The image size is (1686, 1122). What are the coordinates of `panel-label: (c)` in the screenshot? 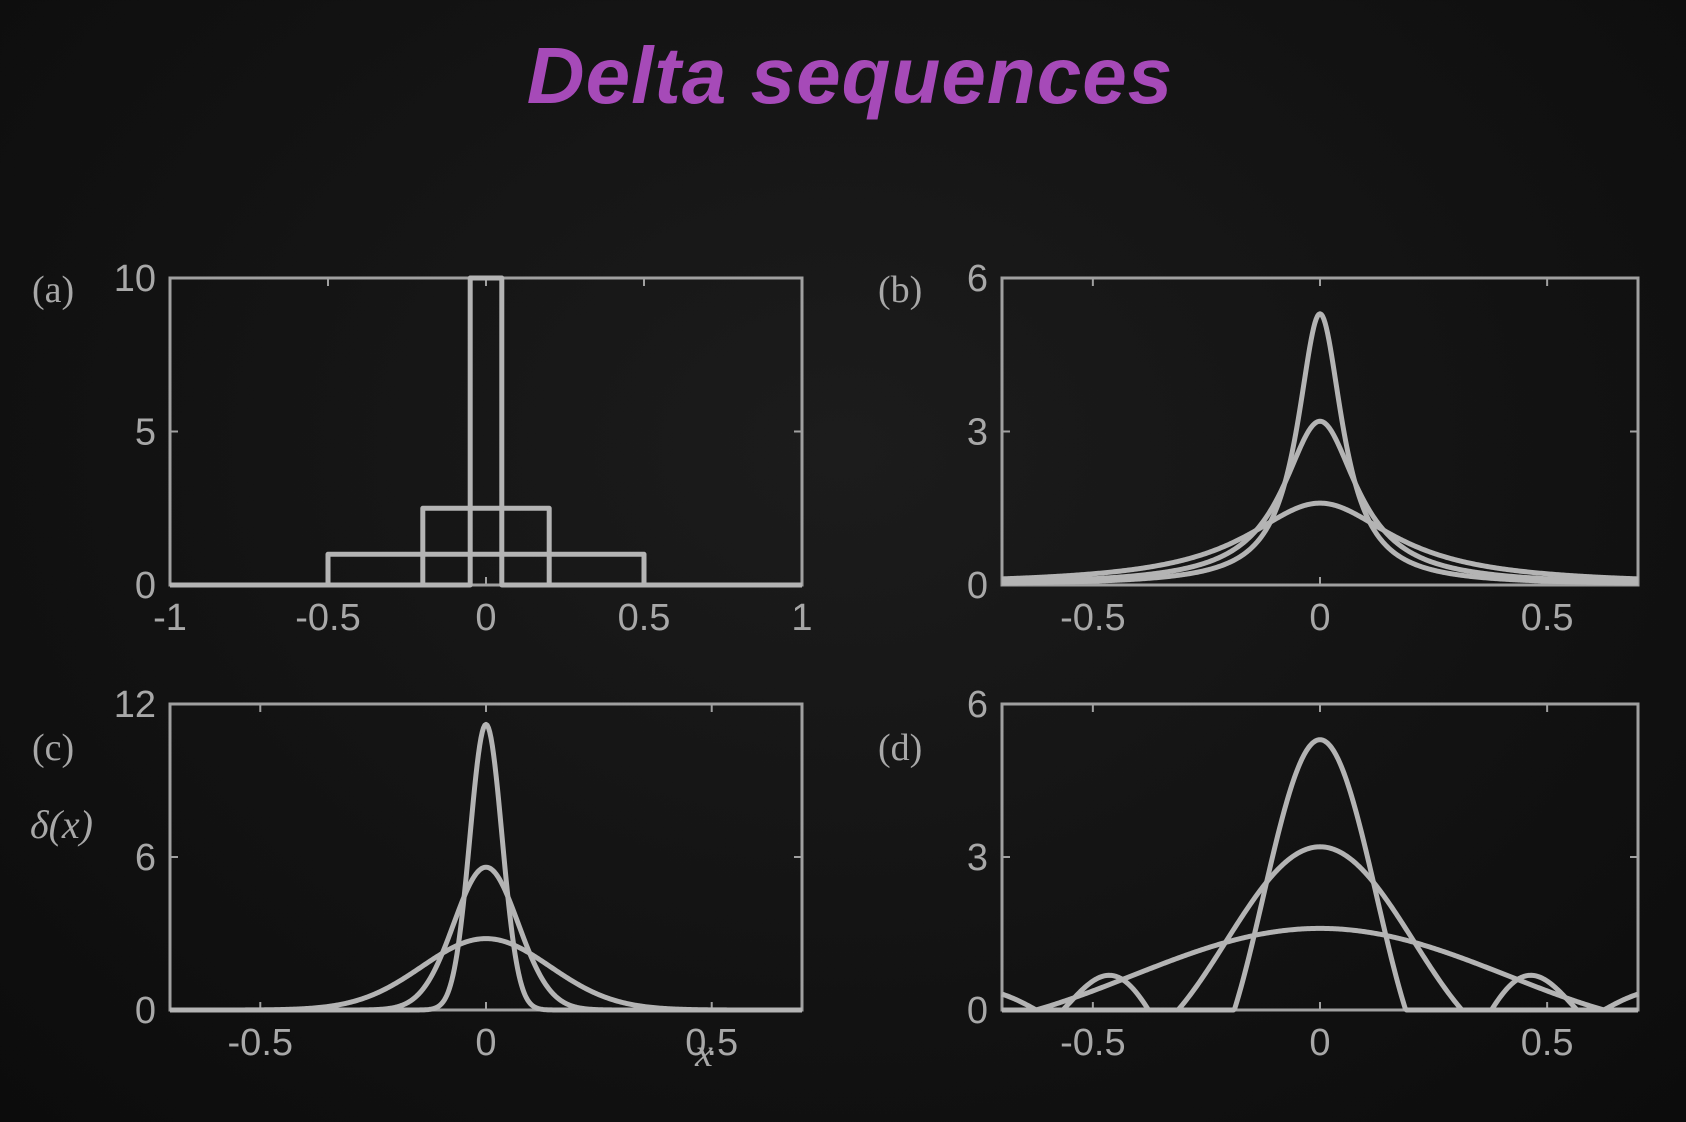 It's located at (53, 748).